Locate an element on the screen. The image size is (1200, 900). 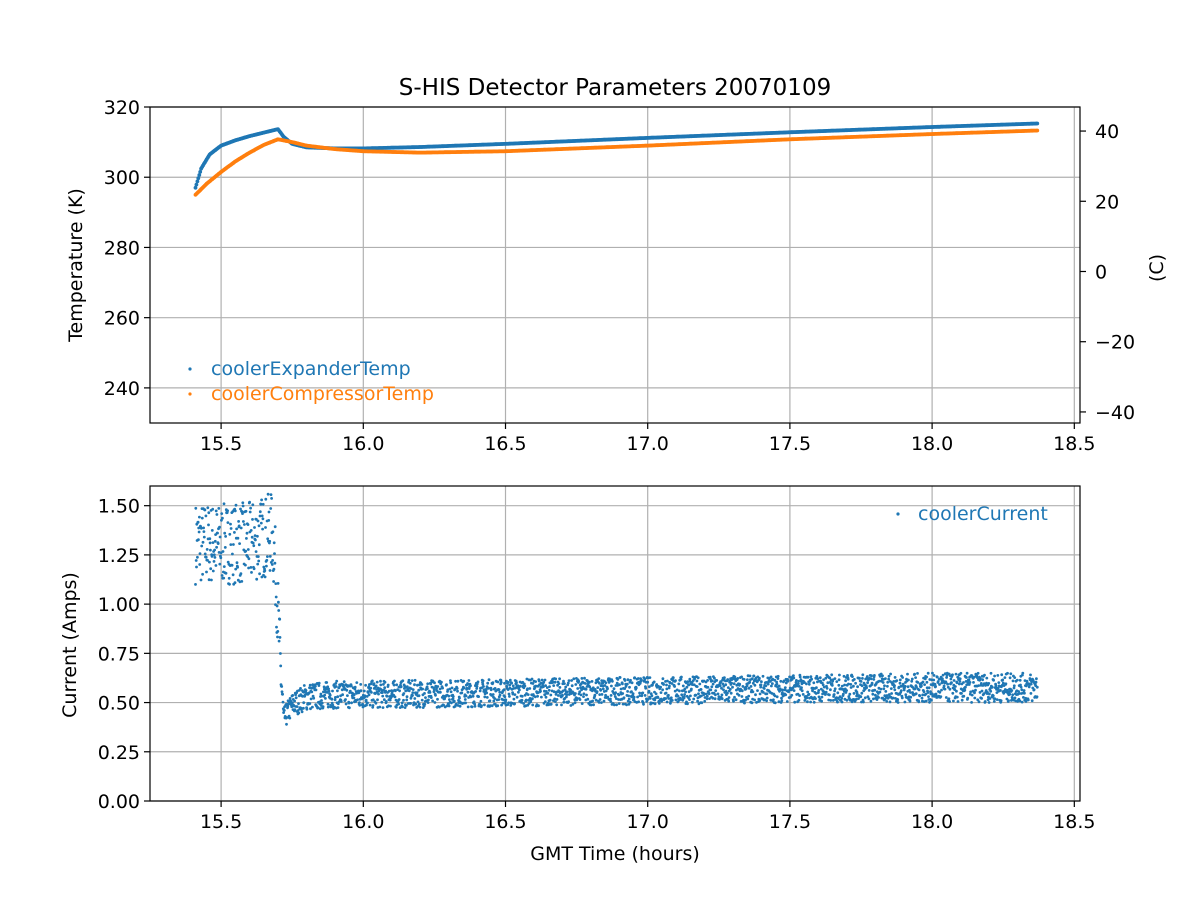
x-tick-label: 18.0 is located at coordinates (932, 822).